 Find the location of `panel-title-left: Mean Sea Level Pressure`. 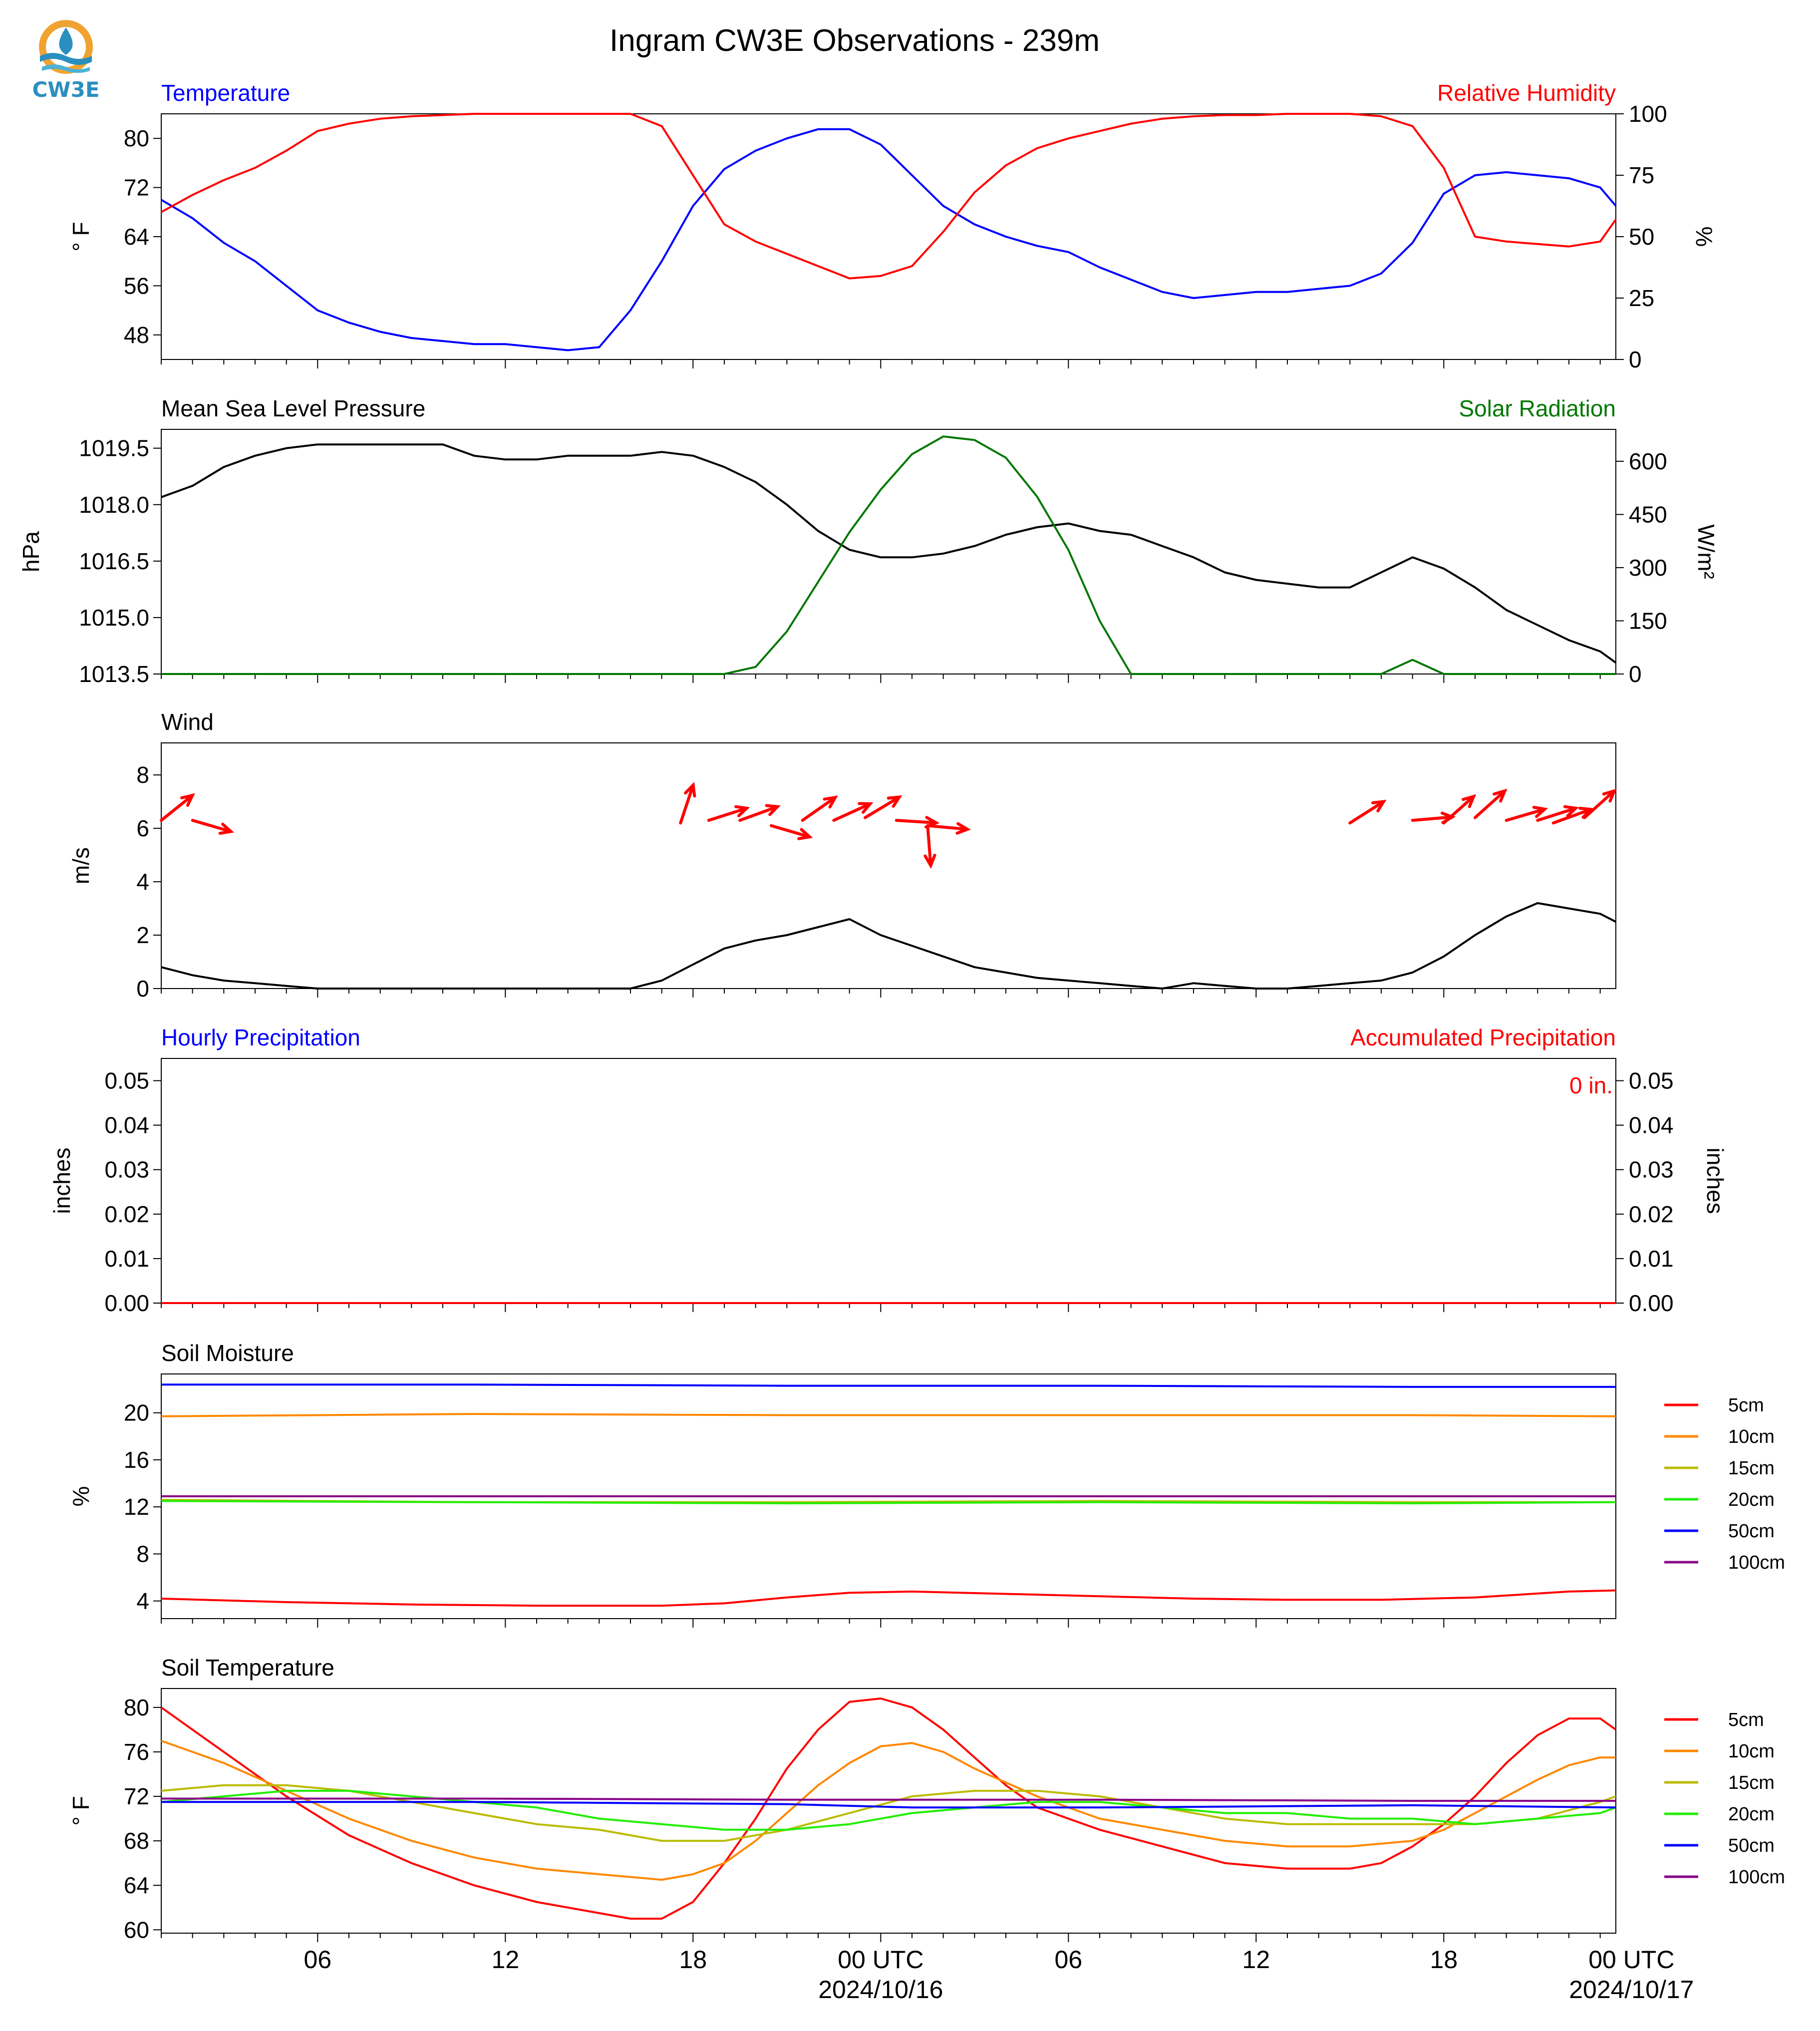

panel-title-left: Mean Sea Level Pressure is located at coordinates (293, 408).